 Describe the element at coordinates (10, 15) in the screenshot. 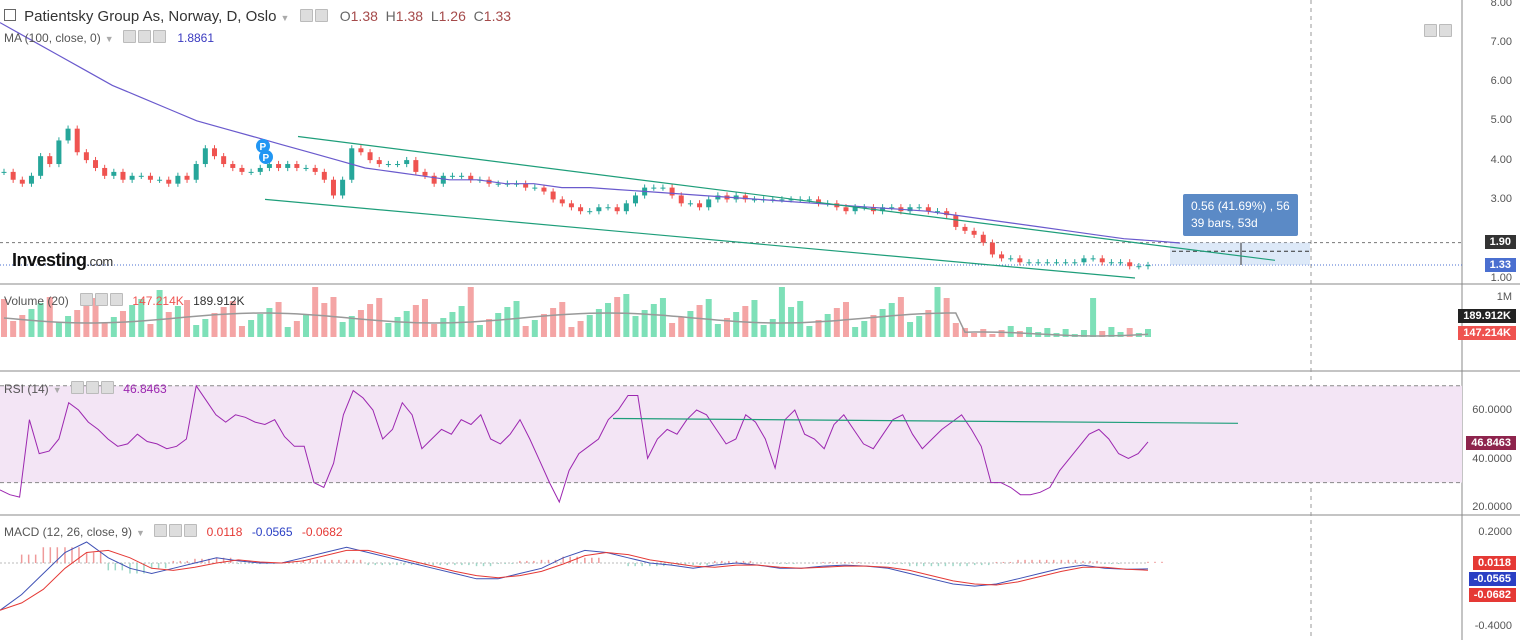

I see `collapse-icon` at that location.